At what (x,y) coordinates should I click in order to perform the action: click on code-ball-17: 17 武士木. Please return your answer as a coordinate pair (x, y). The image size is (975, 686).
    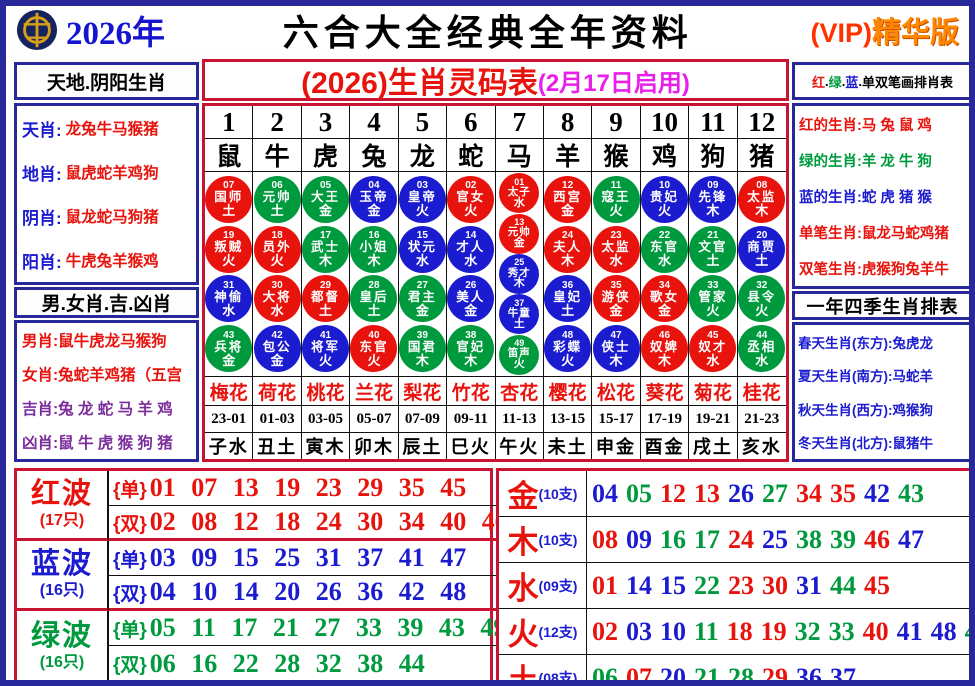
    Looking at the image, I should click on (326, 249).